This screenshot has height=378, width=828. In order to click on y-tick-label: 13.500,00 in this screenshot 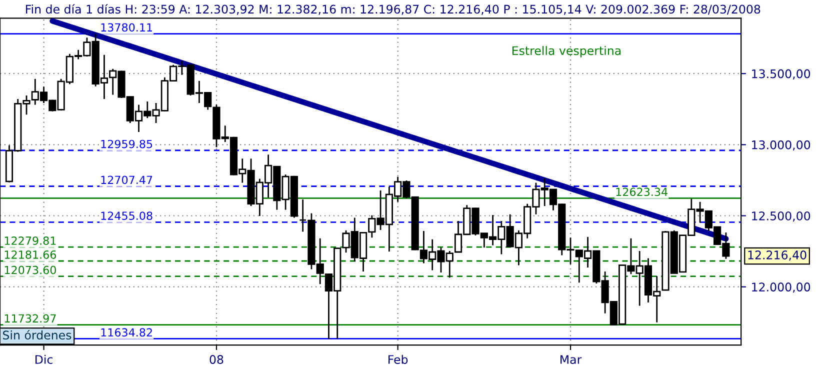, I will do `click(781, 74)`.